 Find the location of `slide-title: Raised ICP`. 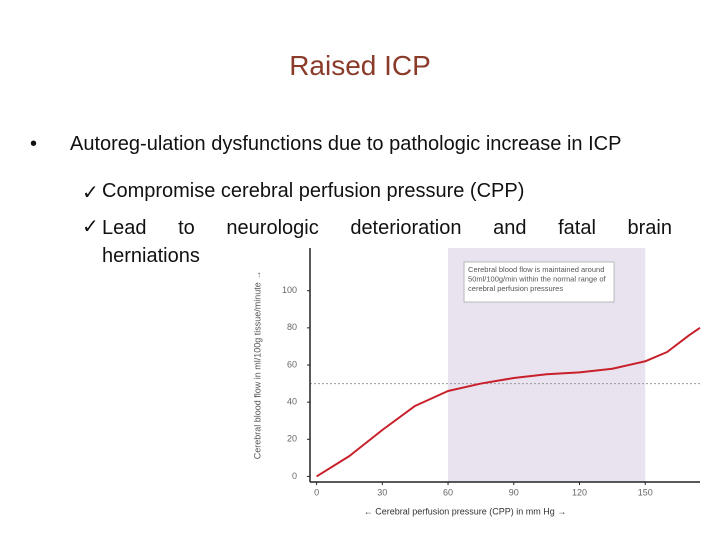

slide-title: Raised ICP is located at coordinates (360, 65).